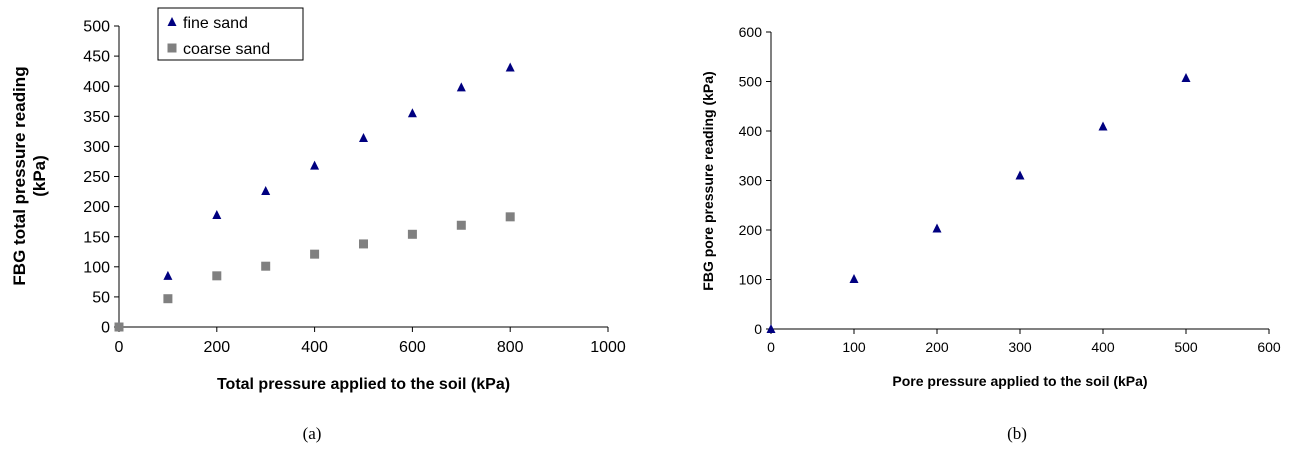 The height and width of the screenshot is (449, 1304). I want to click on x-tick-label: 1000, so click(608, 347).